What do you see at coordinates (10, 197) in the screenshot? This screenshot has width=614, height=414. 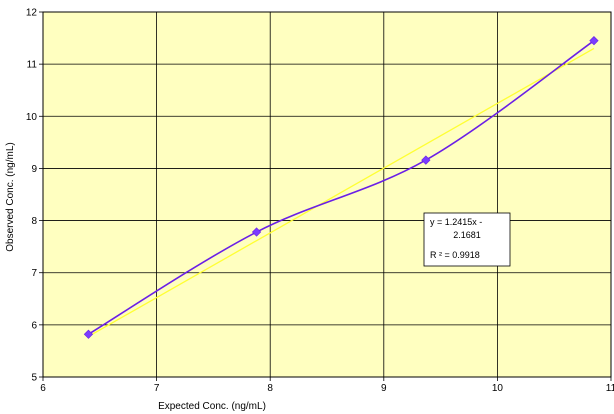 I see `y-axis-title: Observed Conc. (ng/mL)` at bounding box center [10, 197].